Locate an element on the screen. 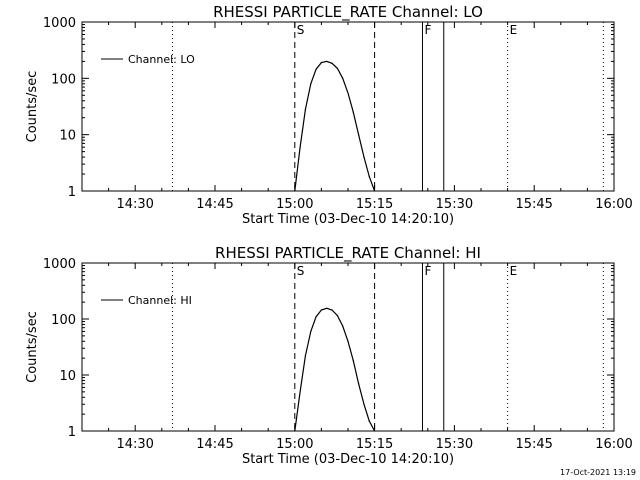 The width and height of the screenshot is (640, 480). legend-label: Channel: LO is located at coordinates (161, 59).